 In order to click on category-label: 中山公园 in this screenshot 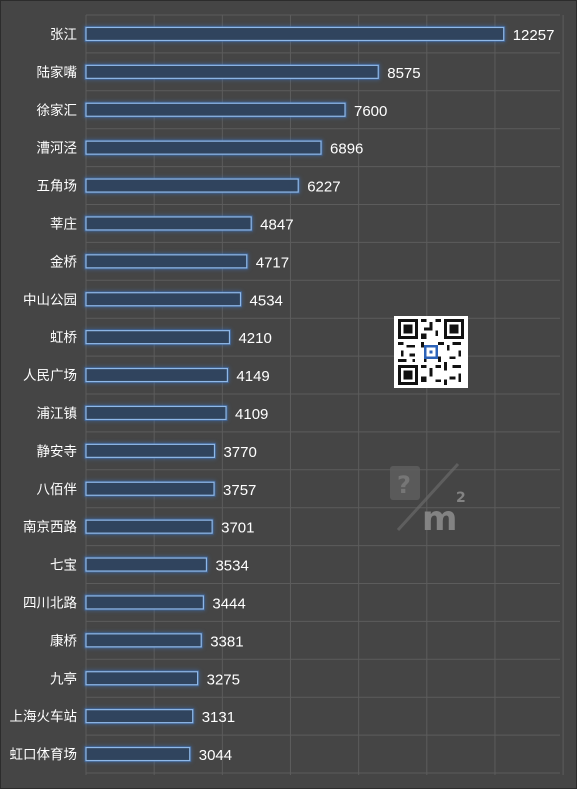, I will do `click(50, 300)`.